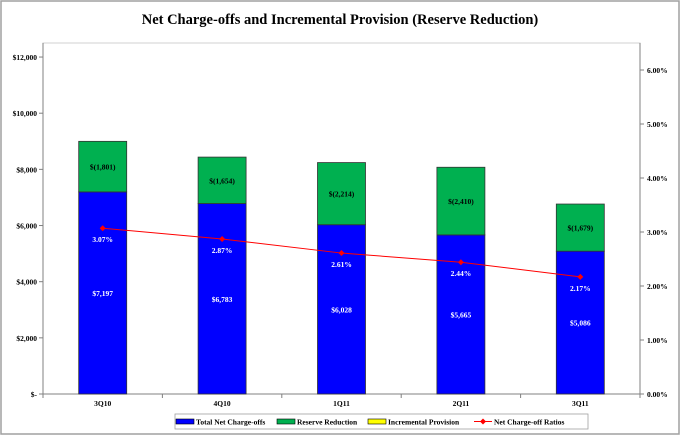 The height and width of the screenshot is (440, 680). I want to click on legend-label: Total Net Charge-offs, so click(230, 422).